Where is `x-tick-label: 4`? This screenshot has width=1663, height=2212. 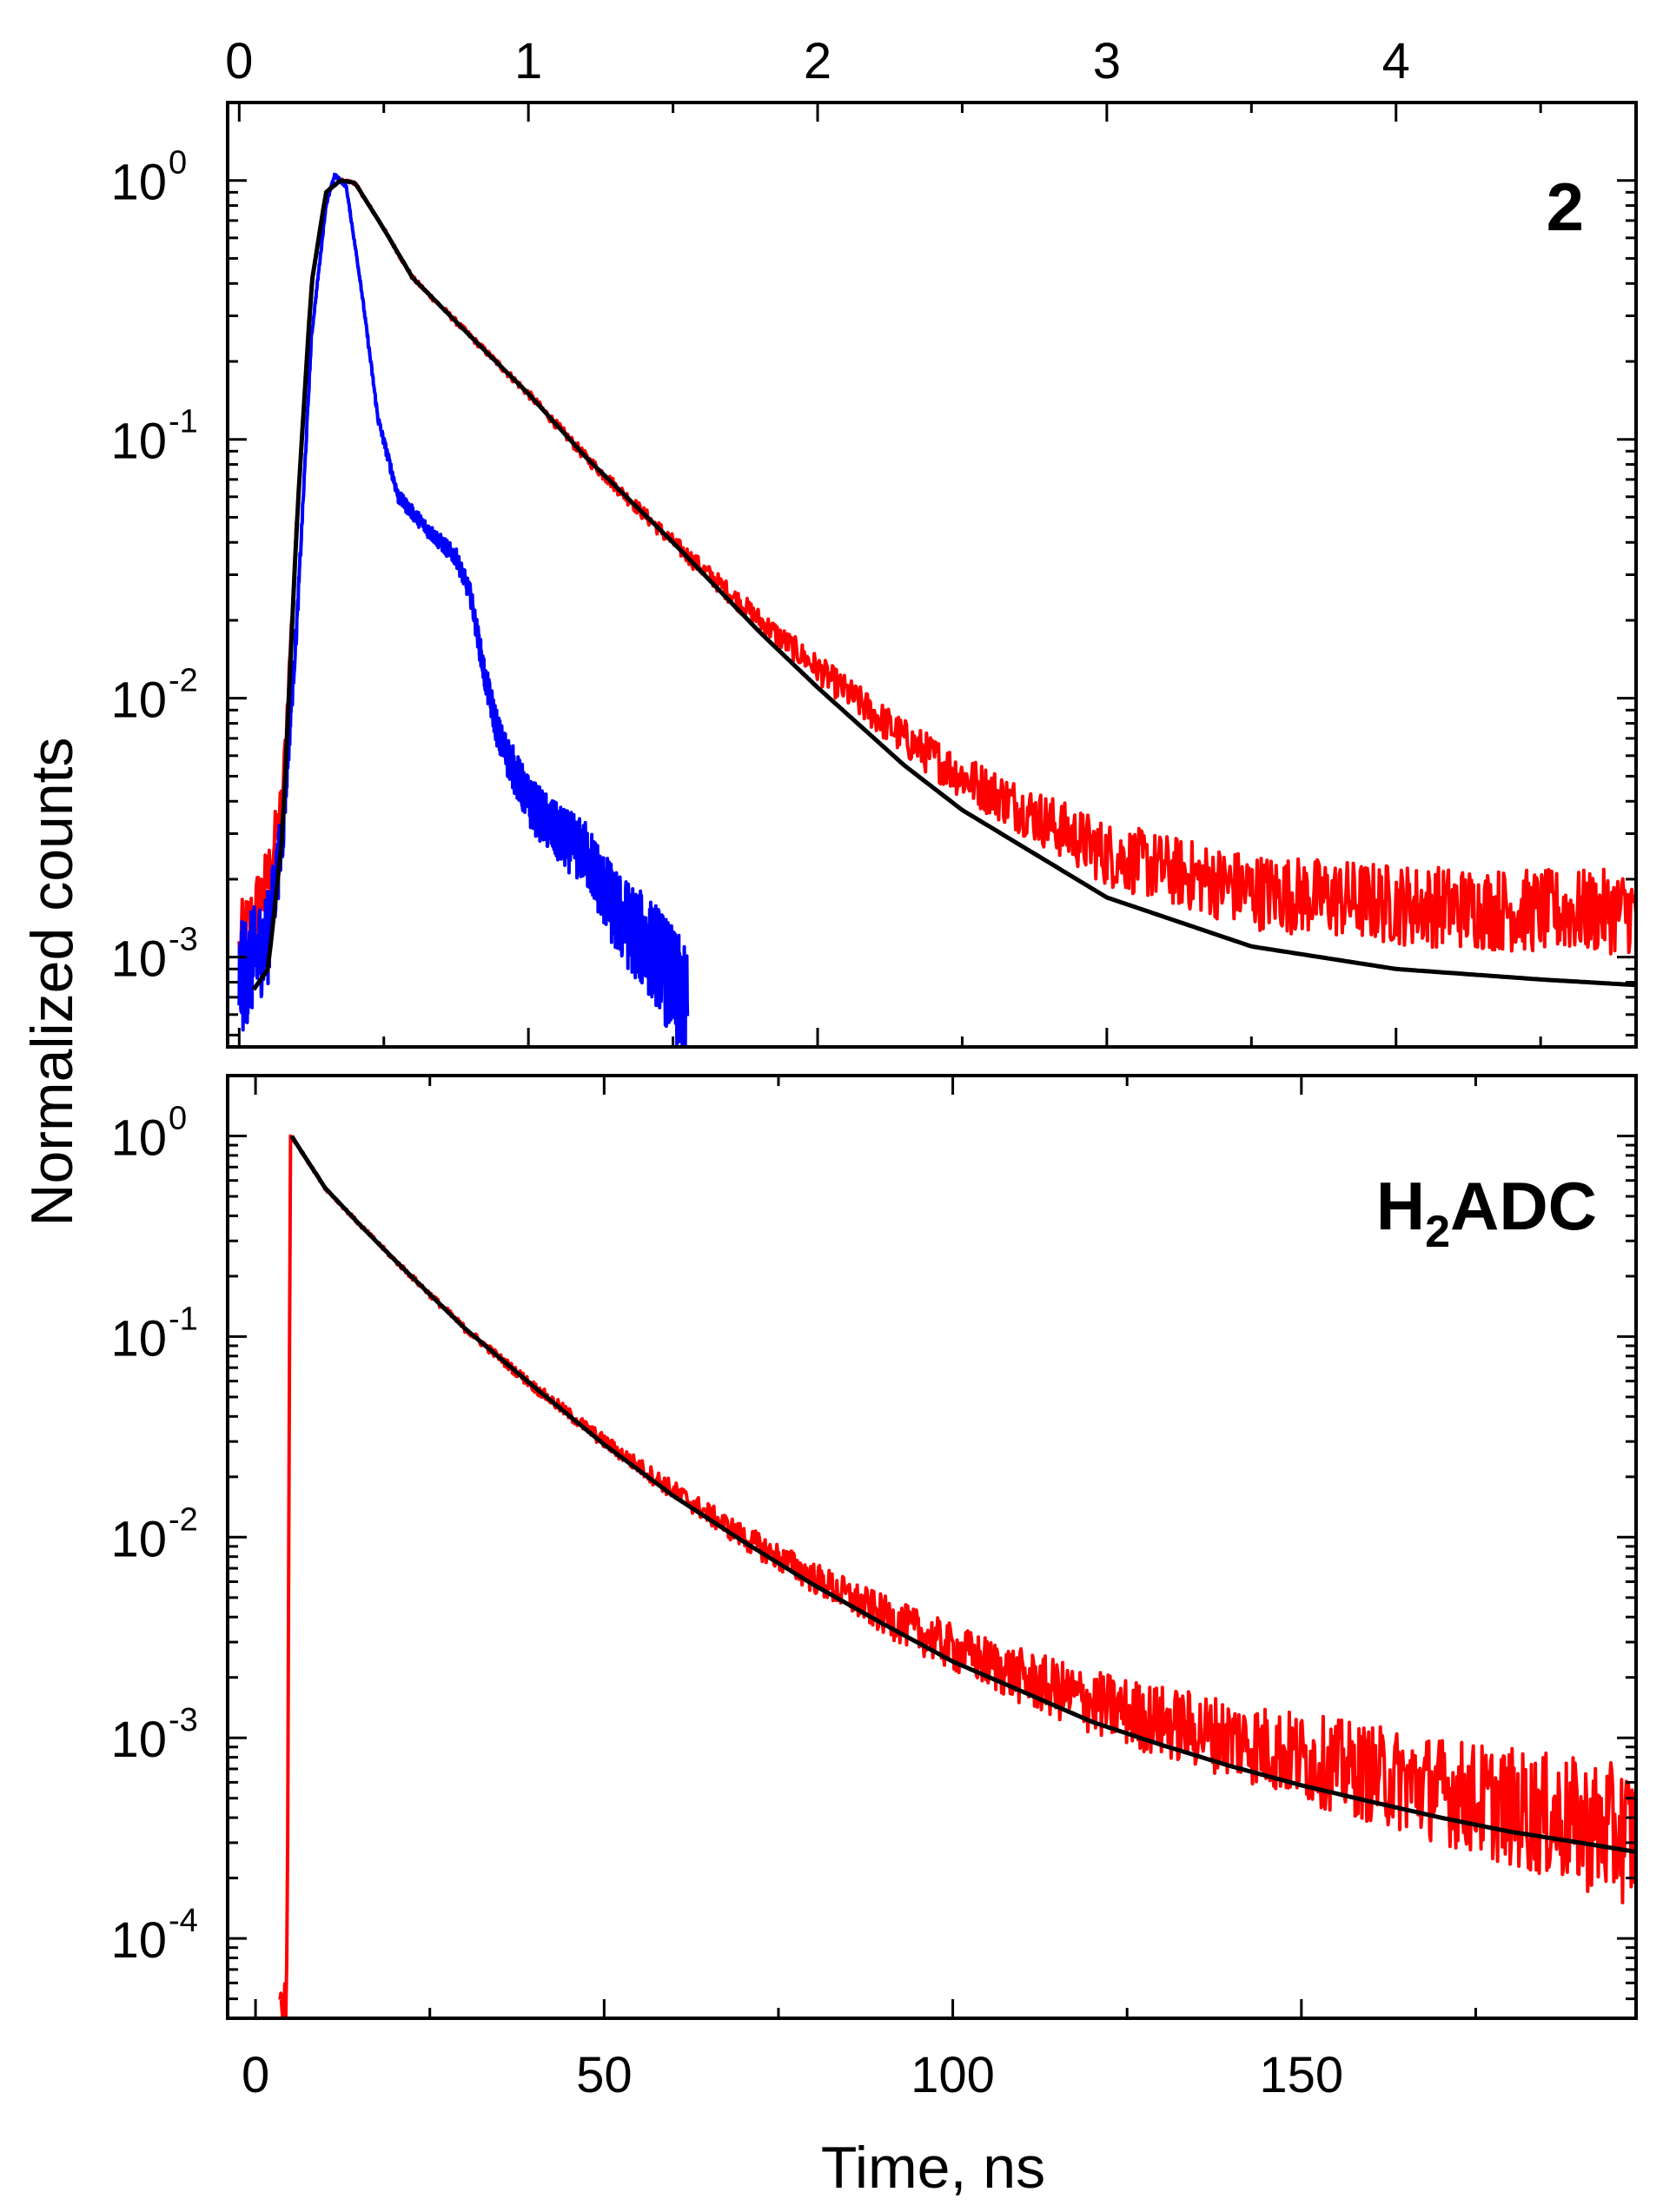 x-tick-label: 4 is located at coordinates (1396, 61).